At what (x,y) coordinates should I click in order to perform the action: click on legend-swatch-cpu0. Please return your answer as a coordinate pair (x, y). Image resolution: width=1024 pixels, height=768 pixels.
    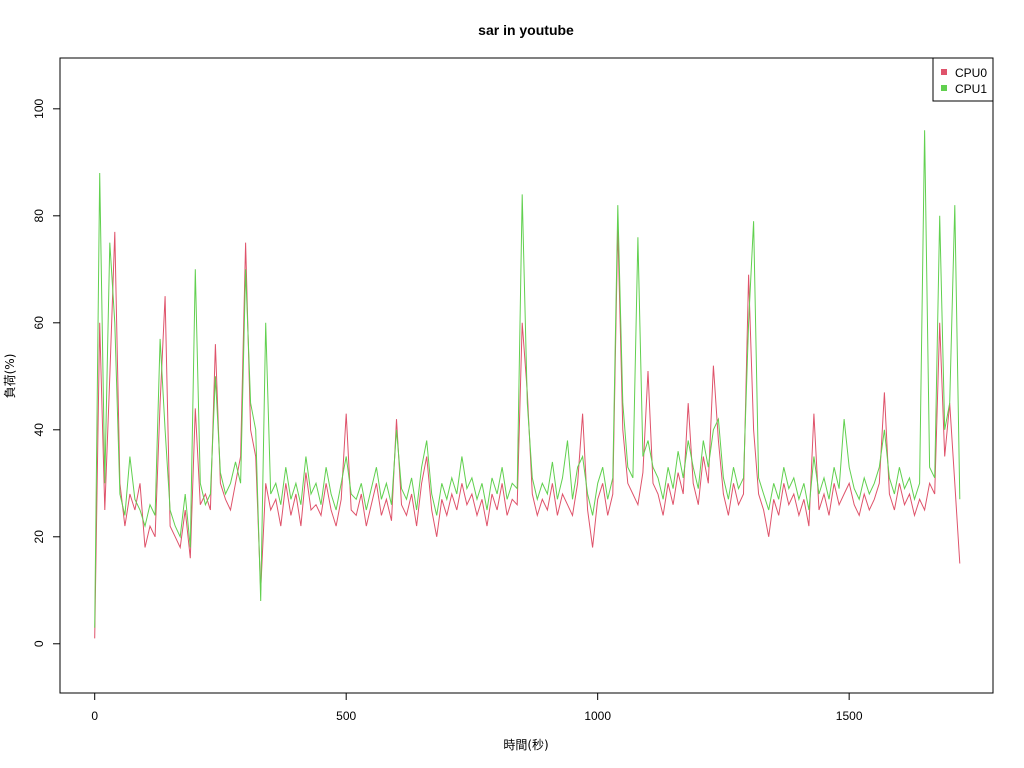
    Looking at the image, I should click on (944, 72).